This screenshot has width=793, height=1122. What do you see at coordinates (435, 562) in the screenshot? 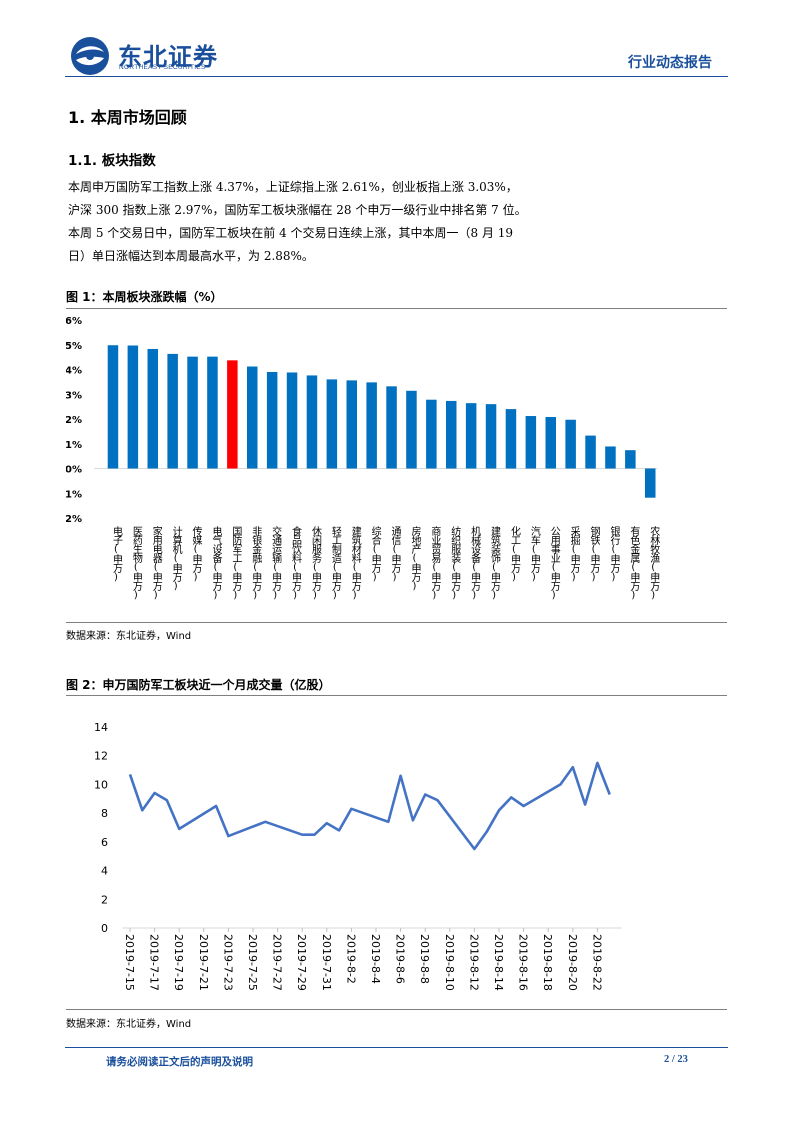
I see `x-category-label: 商业贸易(申万)` at bounding box center [435, 562].